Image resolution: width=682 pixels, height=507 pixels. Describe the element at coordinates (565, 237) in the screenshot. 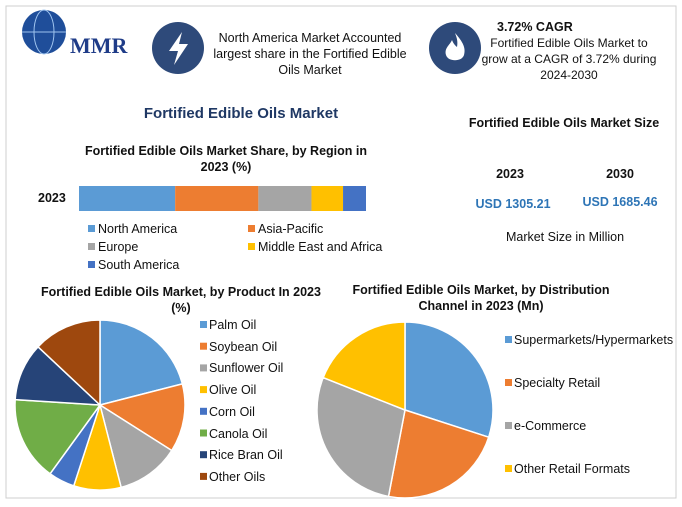

I see `size-note: Market Size in Million` at that location.